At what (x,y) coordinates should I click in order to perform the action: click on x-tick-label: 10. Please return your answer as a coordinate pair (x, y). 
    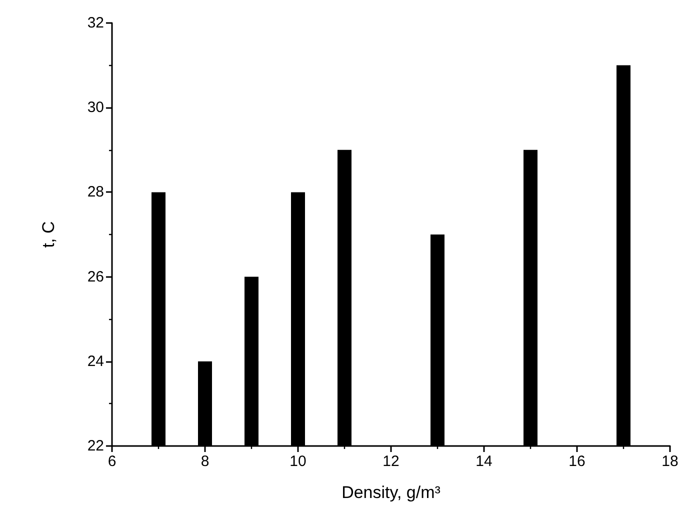
    Looking at the image, I should click on (298, 461).